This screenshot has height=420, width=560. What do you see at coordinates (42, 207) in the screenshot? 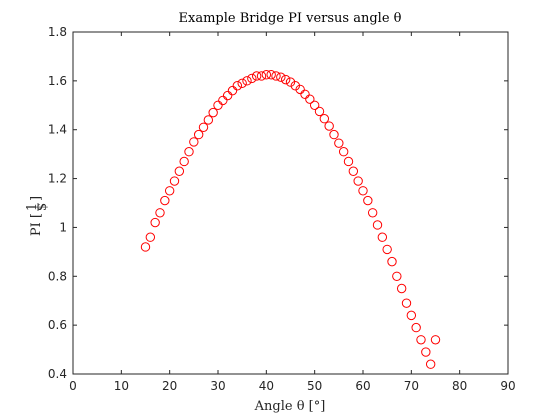
I see `y-label-frac-den: $` at bounding box center [42, 207].